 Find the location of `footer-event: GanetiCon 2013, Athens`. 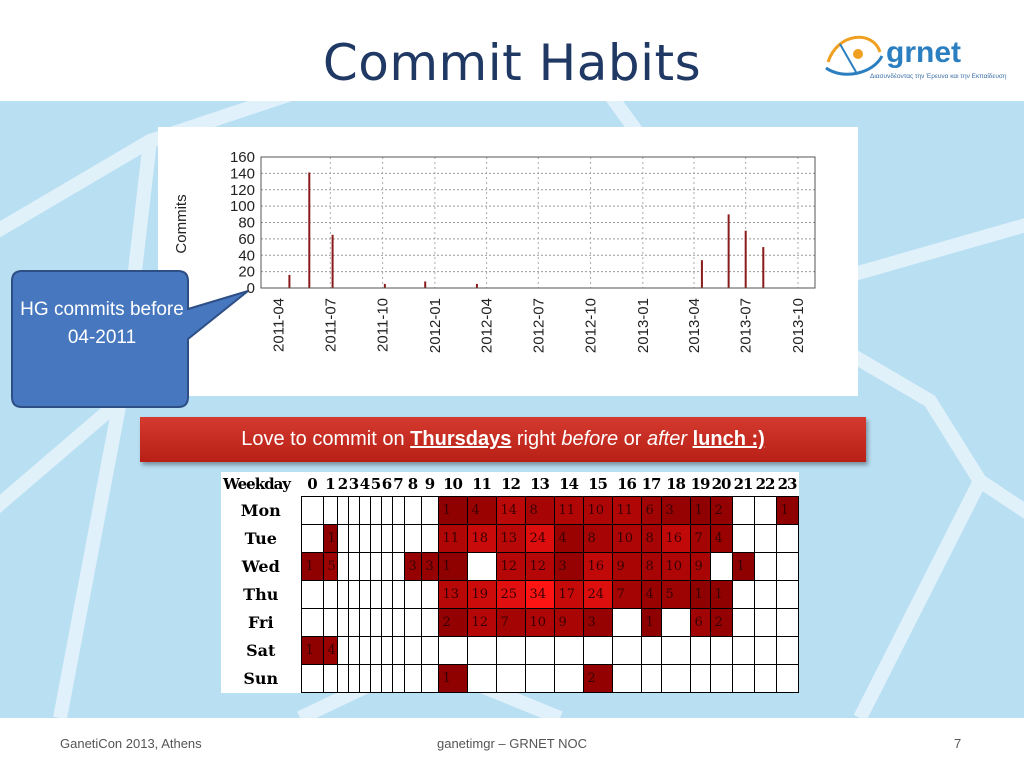

footer-event: GanetiCon 2013, Athens is located at coordinates (131, 743).